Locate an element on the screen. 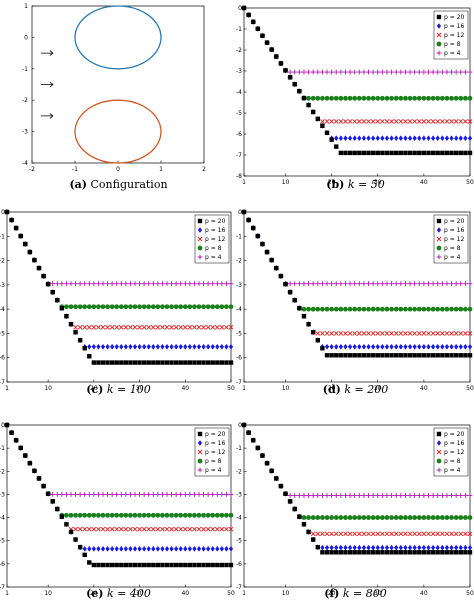 The image size is (474, 607). caption-b-math: k = 50 is located at coordinates (366, 184).